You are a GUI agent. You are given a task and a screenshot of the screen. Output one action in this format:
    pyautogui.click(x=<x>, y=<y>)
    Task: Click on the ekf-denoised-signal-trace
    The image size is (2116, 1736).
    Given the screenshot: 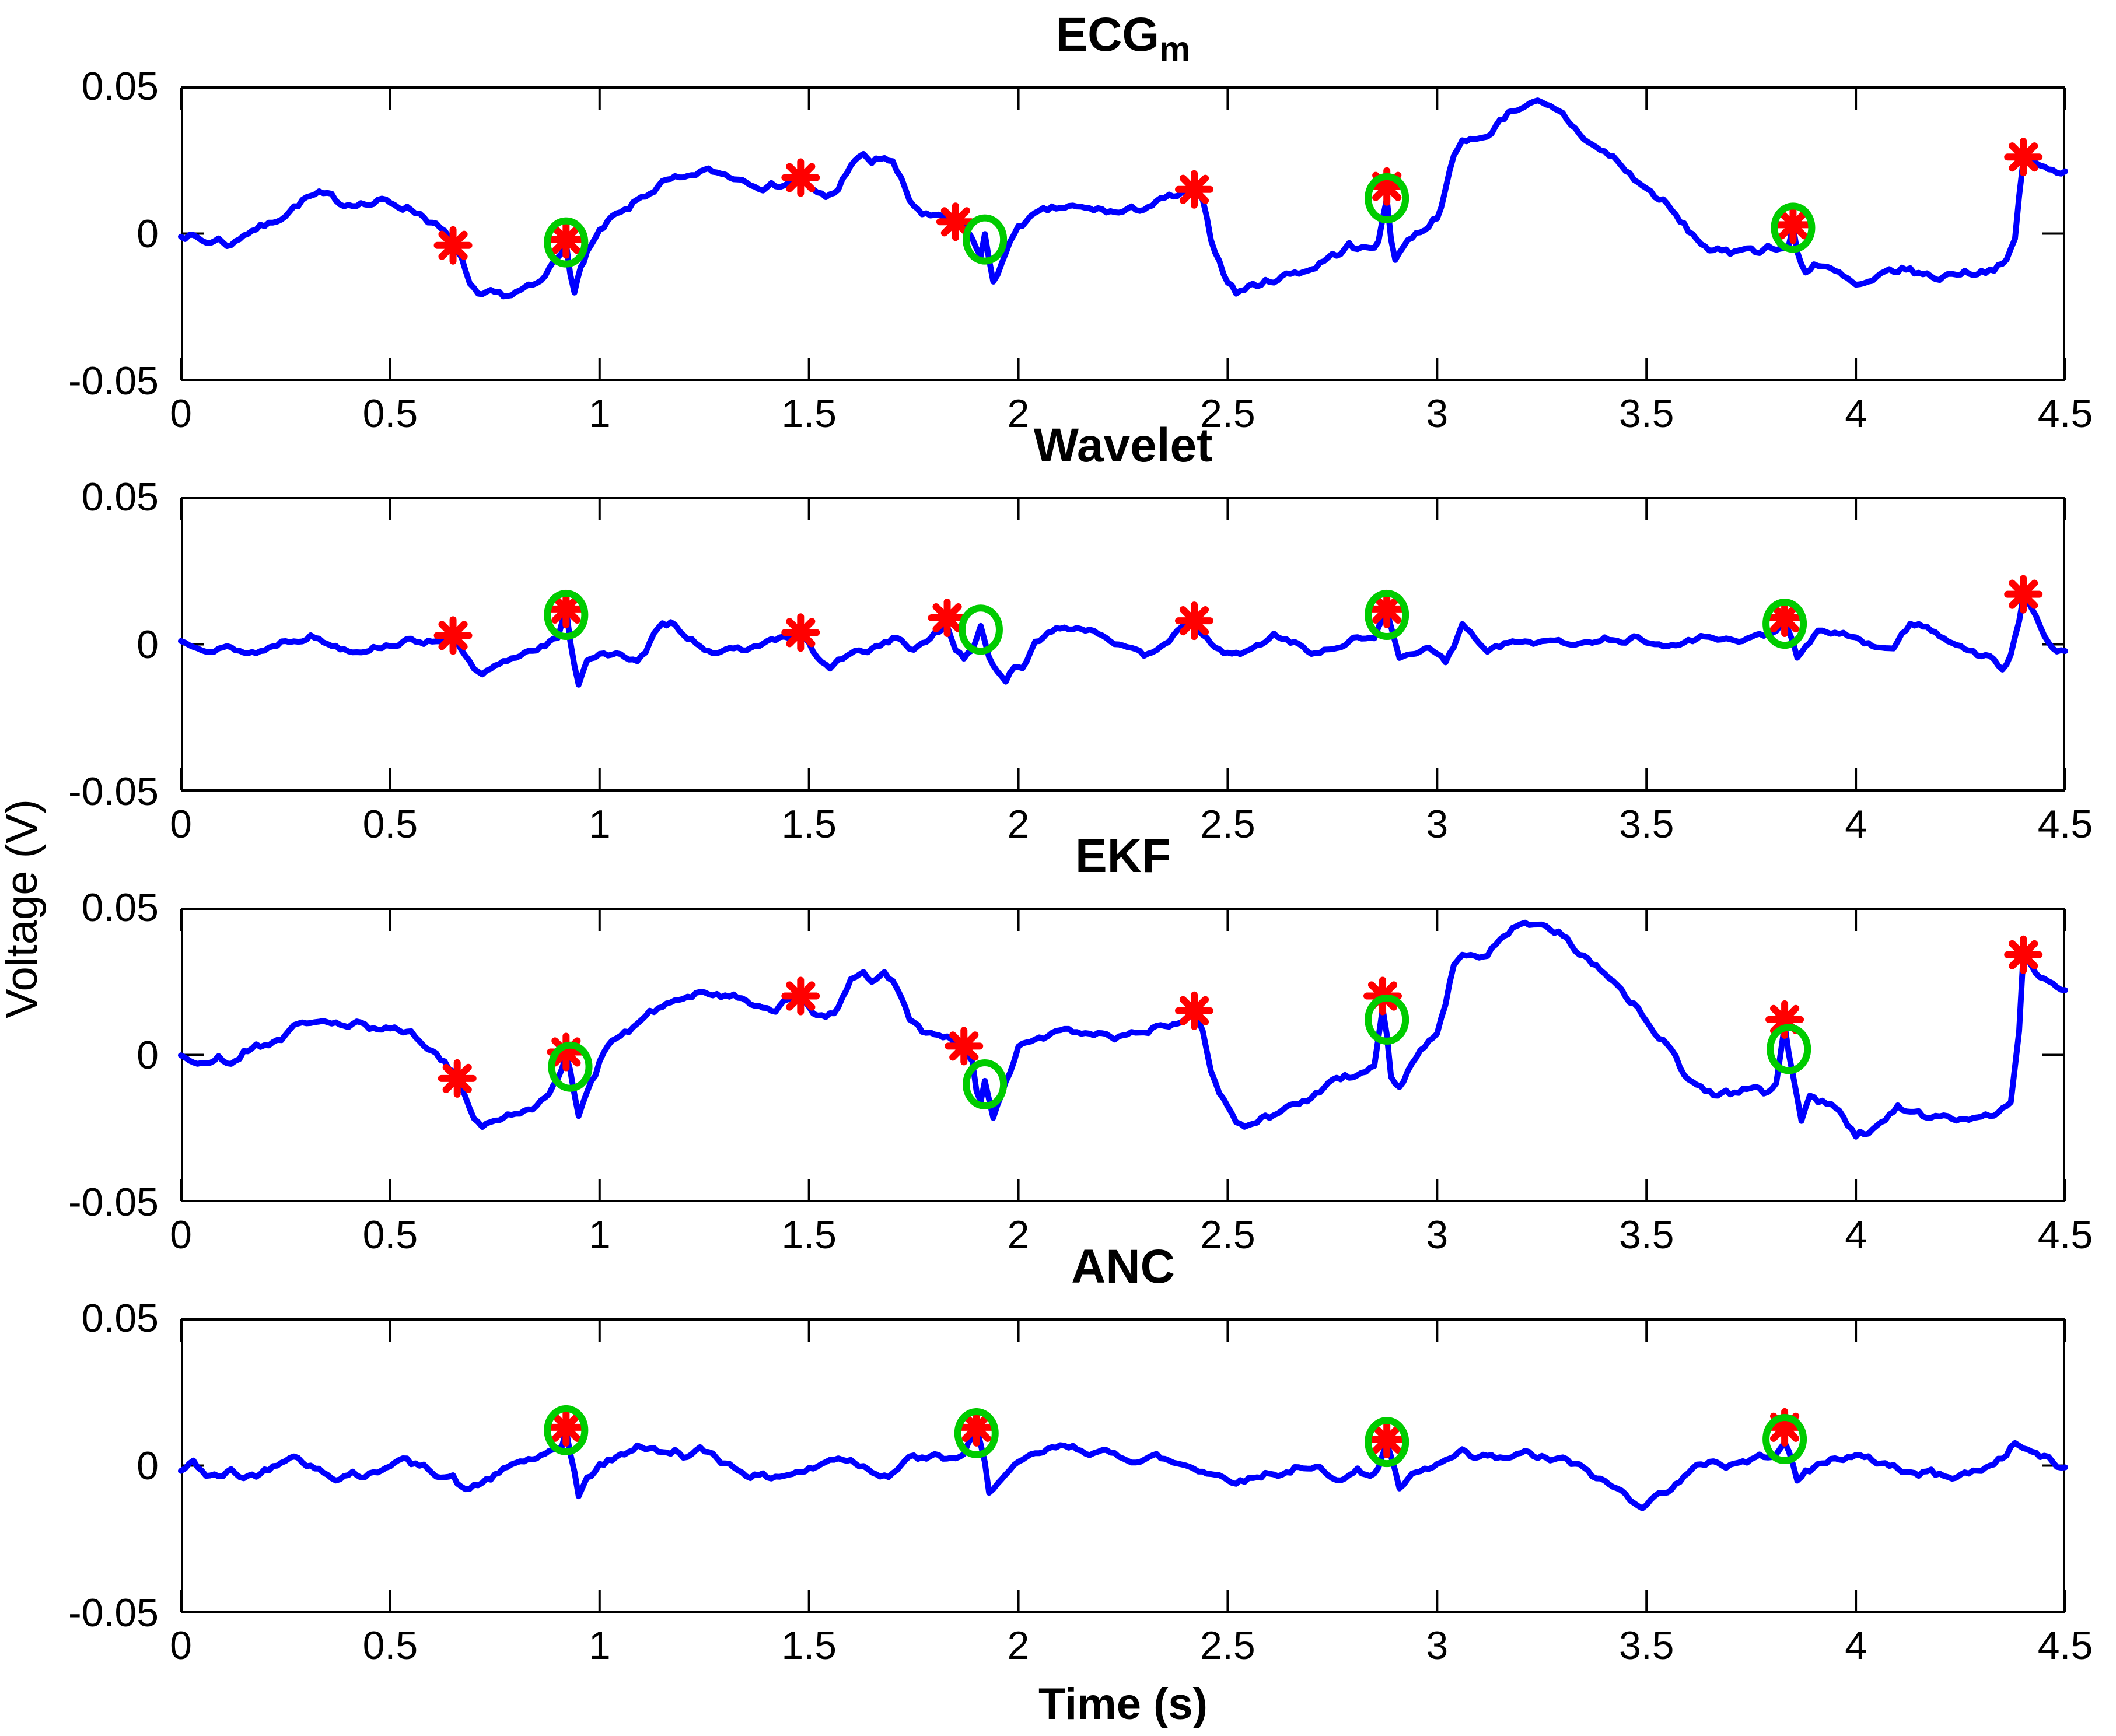 What is the action you would take?
    pyautogui.click(x=1123, y=1029)
    